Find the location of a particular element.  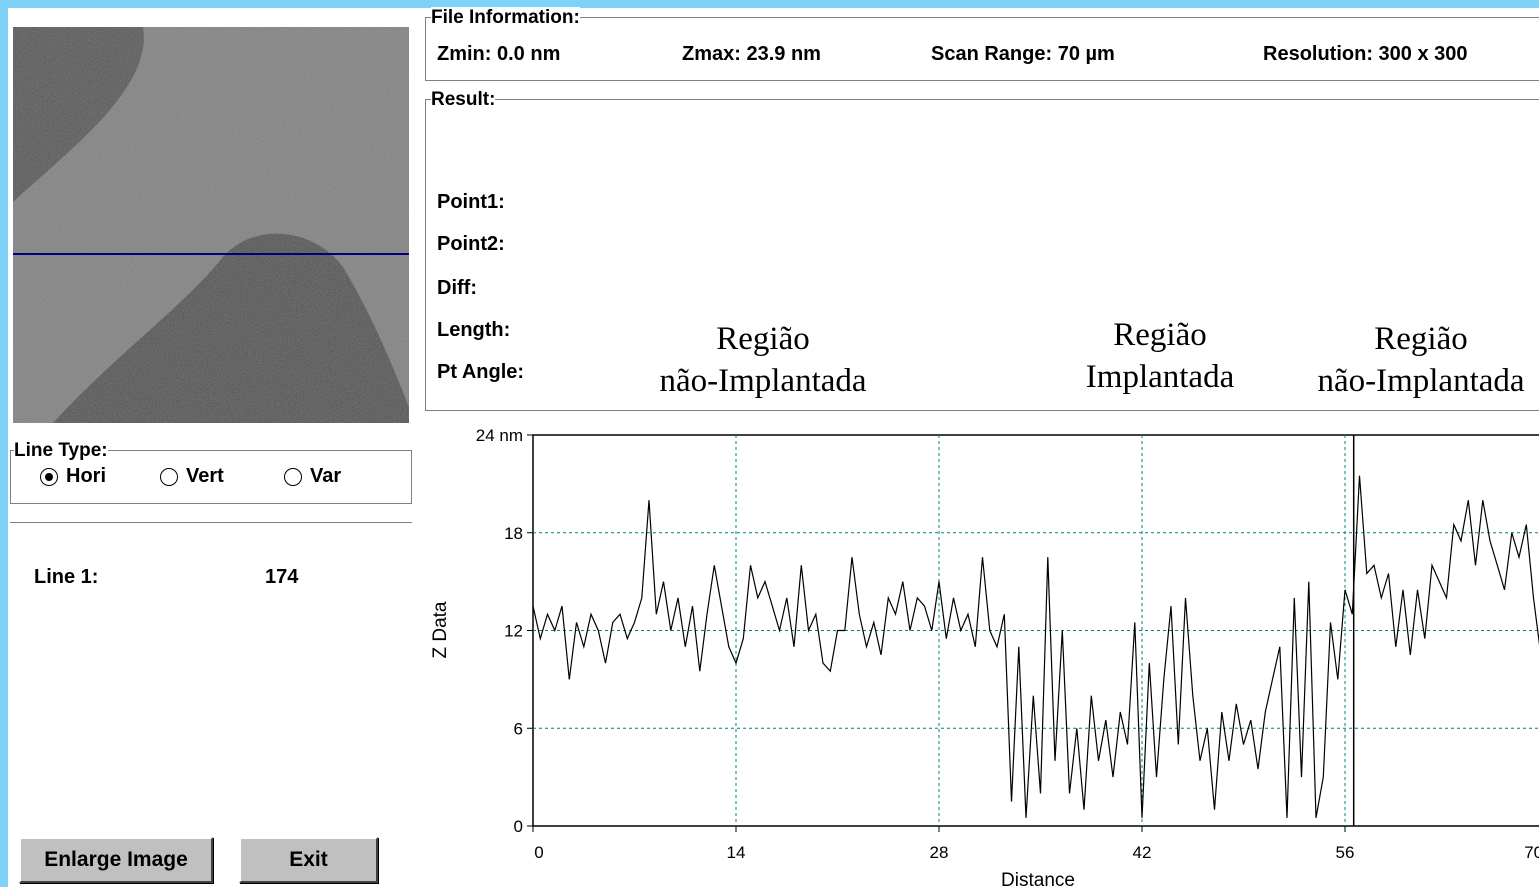

x-tick-label: 70 µm is located at coordinates (1531, 852).